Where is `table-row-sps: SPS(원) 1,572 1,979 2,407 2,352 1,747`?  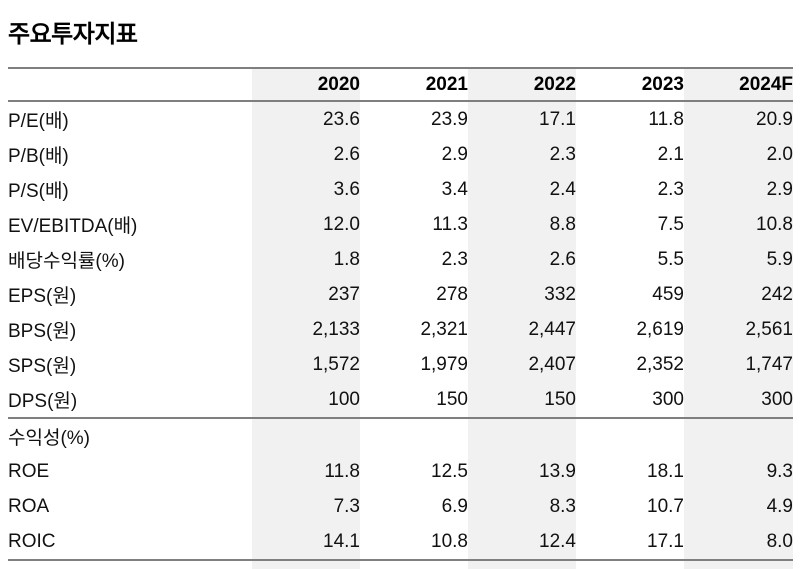 table-row-sps: SPS(원) 1,572 1,979 2,407 2,352 1,747 is located at coordinates (400, 364).